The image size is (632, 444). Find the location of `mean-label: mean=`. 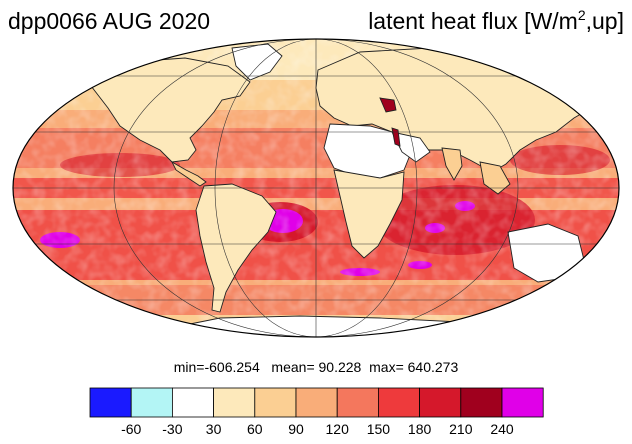

mean-label: mean= is located at coordinates (293, 367).